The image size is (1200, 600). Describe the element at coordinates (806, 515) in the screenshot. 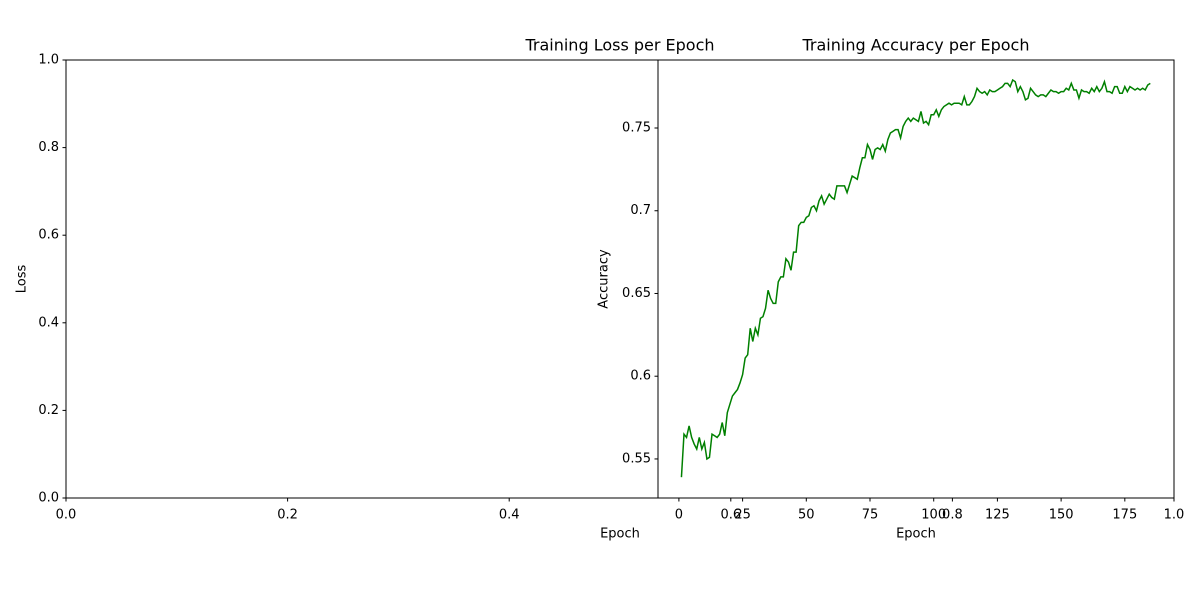

I see `x-tick-label: 50` at that location.